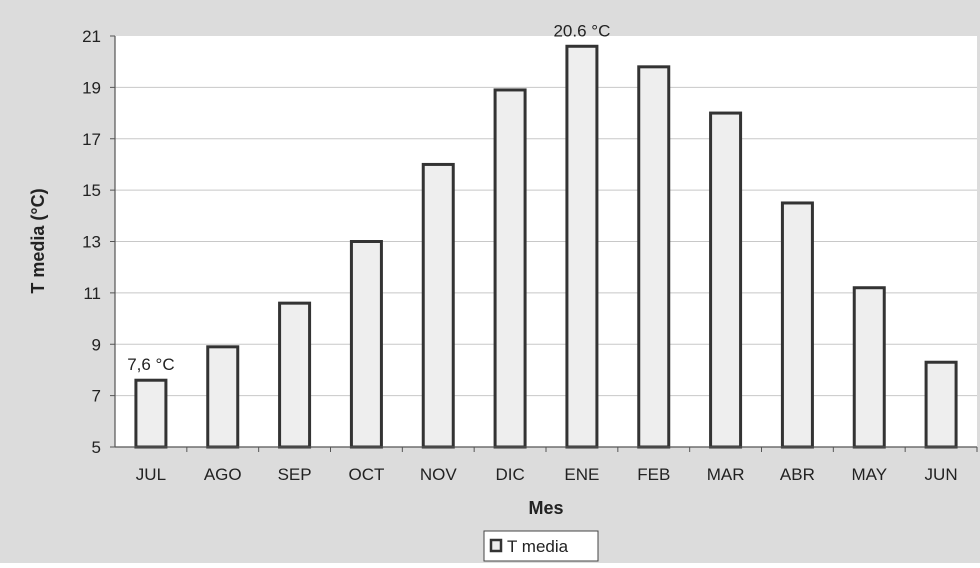  What do you see at coordinates (38, 240) in the screenshot?
I see `y-axis-title: T media (°C)` at bounding box center [38, 240].